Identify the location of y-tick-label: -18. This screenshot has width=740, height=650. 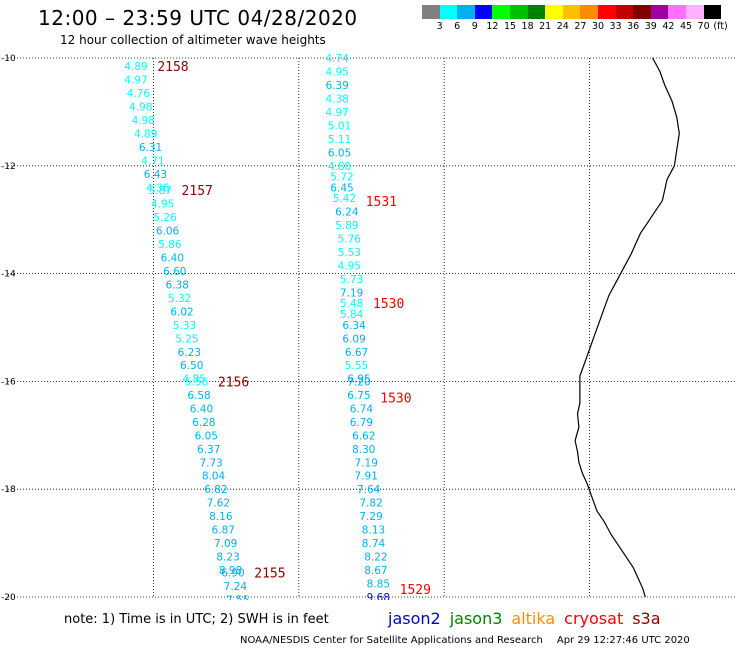
(8, 490).